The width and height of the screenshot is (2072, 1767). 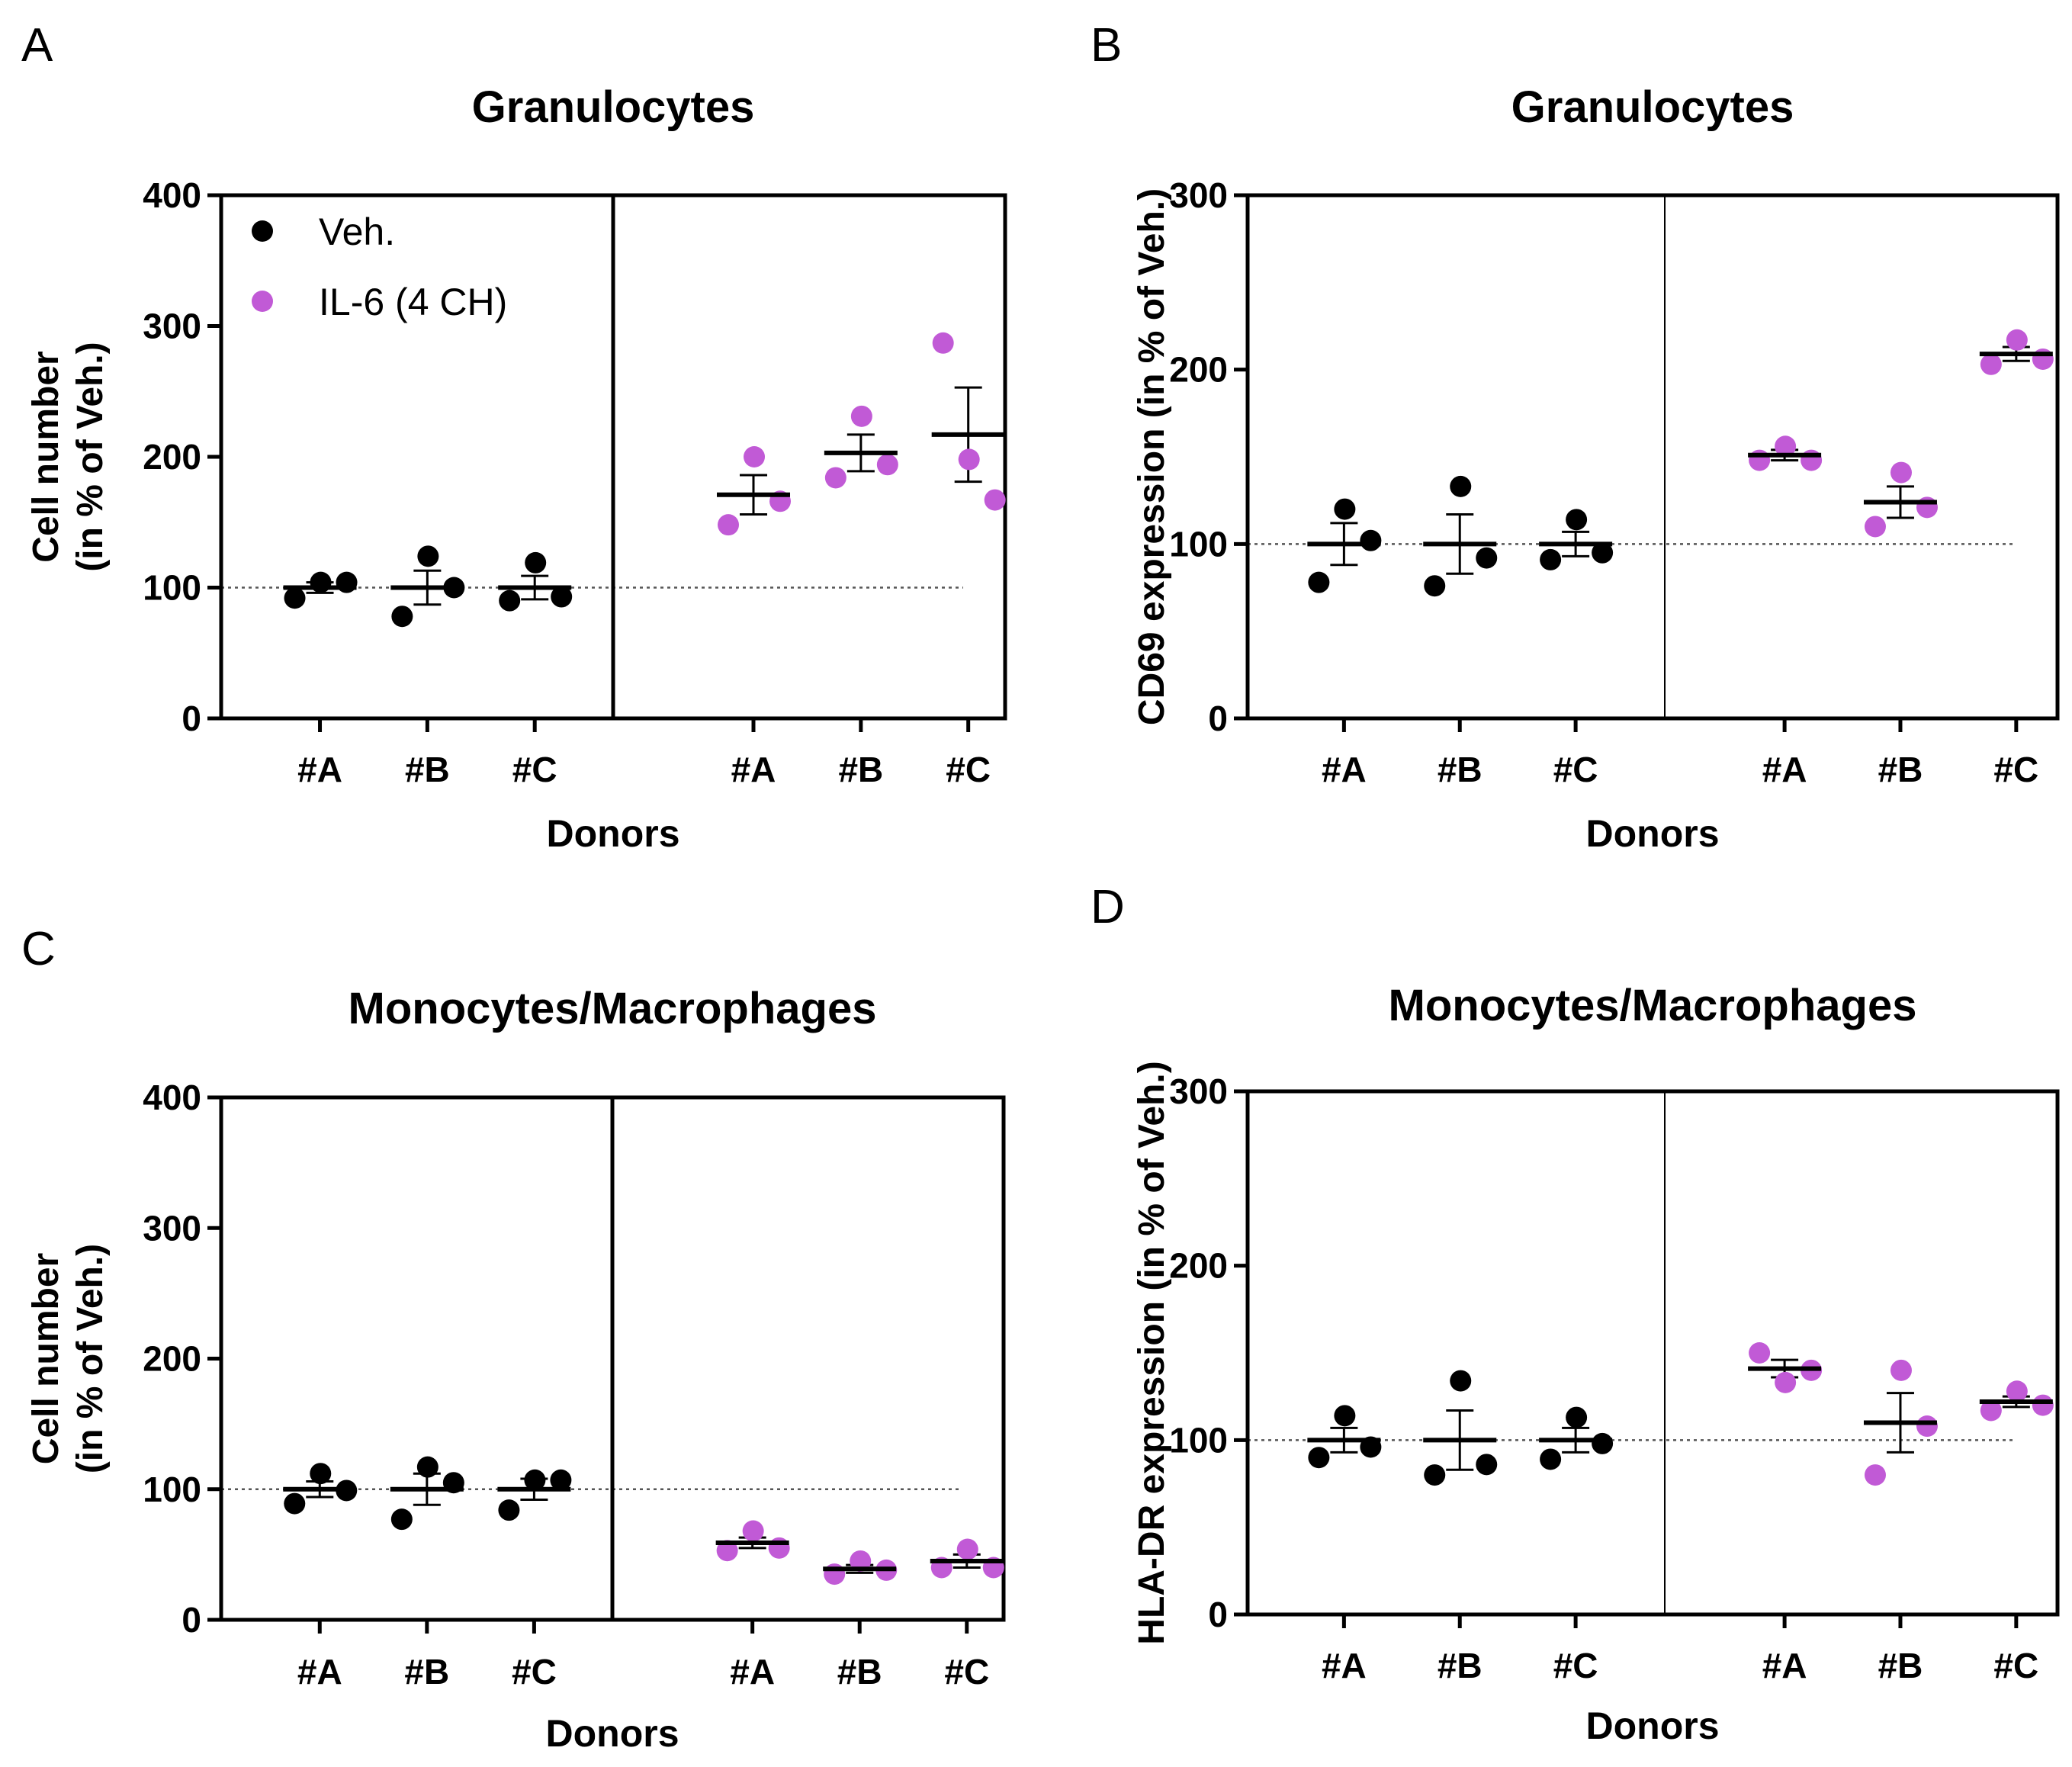 What do you see at coordinates (1107, 45) in the screenshot?
I see `panel-letter: B` at bounding box center [1107, 45].